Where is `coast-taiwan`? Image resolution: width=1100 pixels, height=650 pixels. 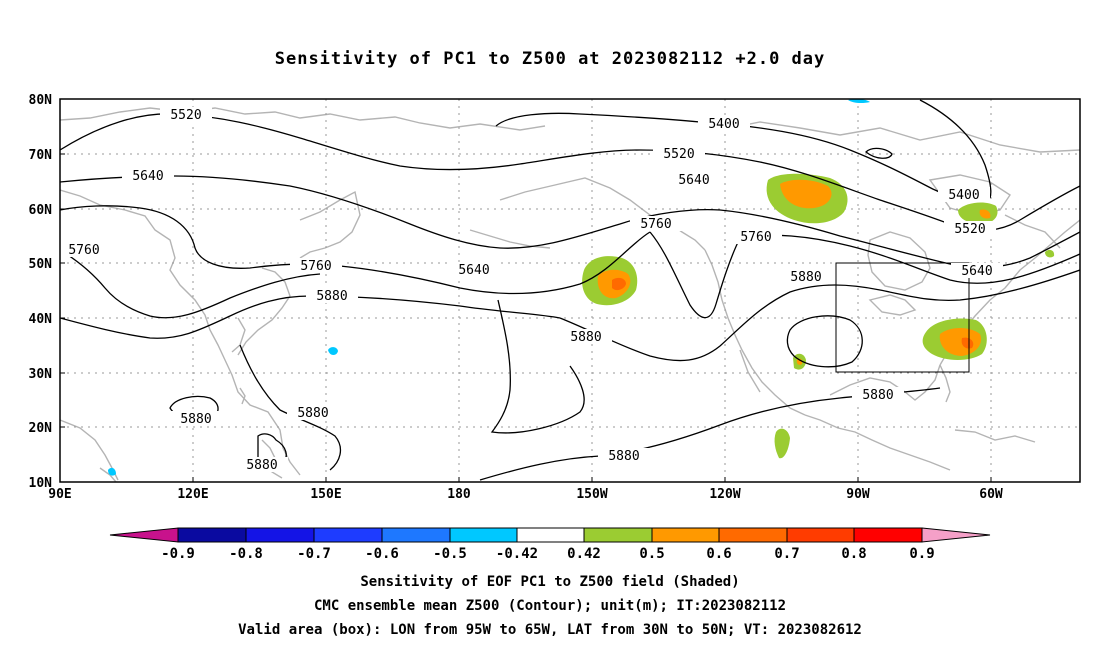
coast-taiwan is located at coordinates (242, 396).